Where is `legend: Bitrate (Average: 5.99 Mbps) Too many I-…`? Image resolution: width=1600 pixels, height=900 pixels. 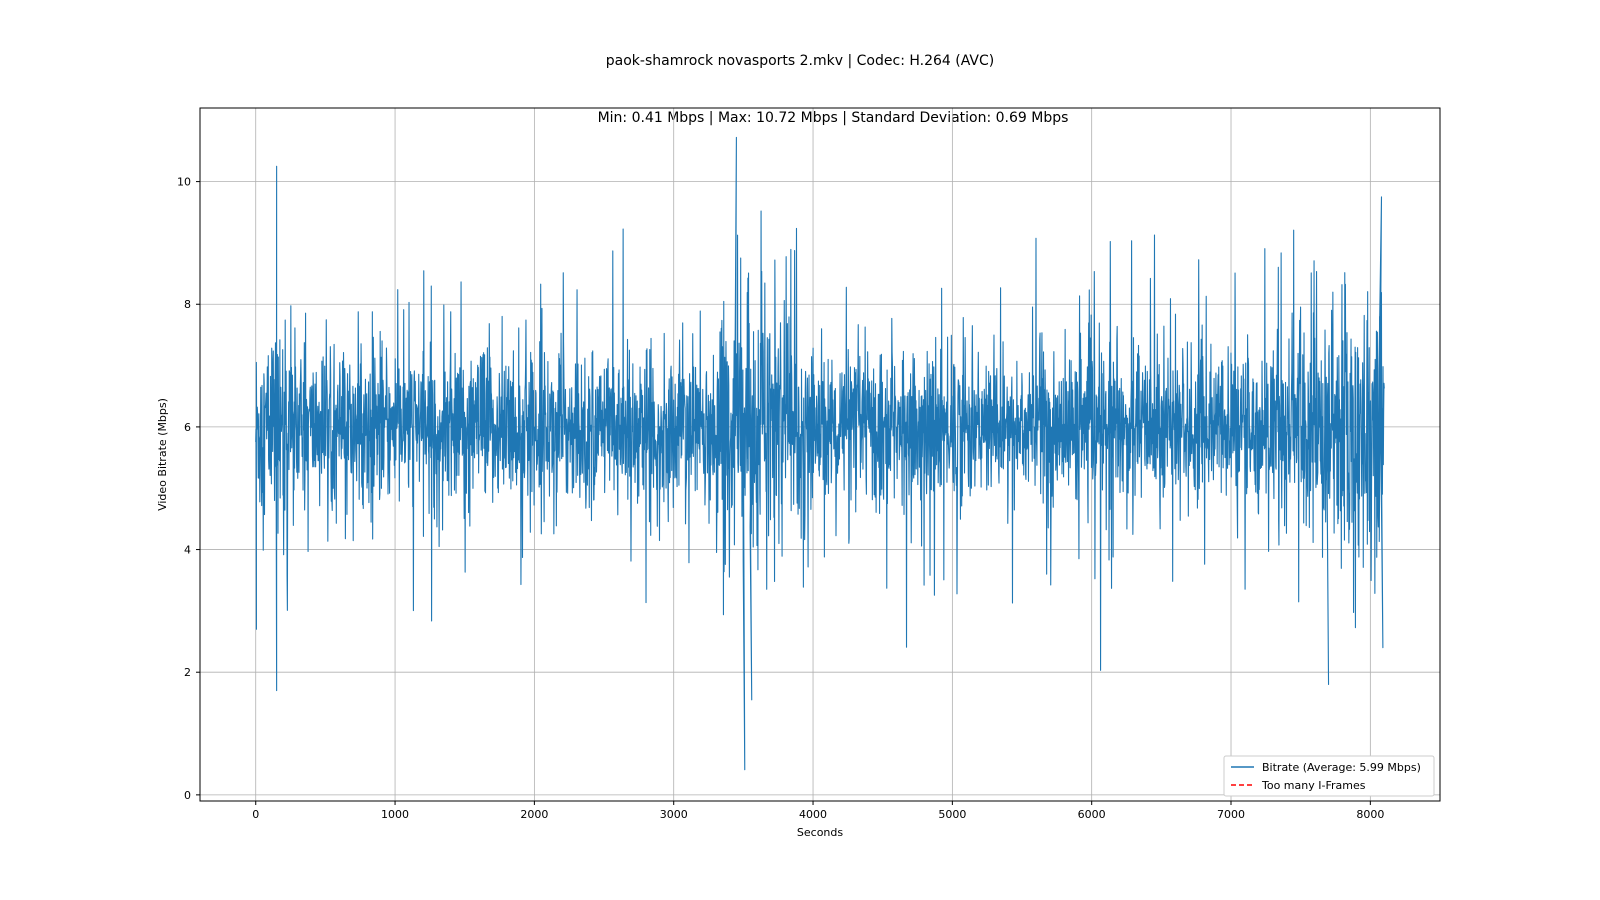 legend: Bitrate (Average: 5.99 Mbps) Too many I-… is located at coordinates (1329, 776).